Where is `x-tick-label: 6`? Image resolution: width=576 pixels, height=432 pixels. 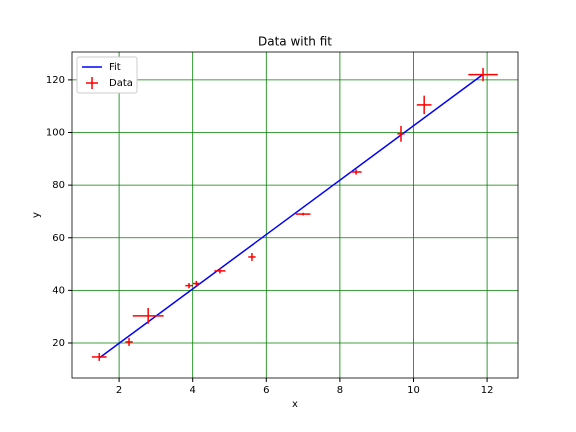
x-tick-label: 6 is located at coordinates (266, 390).